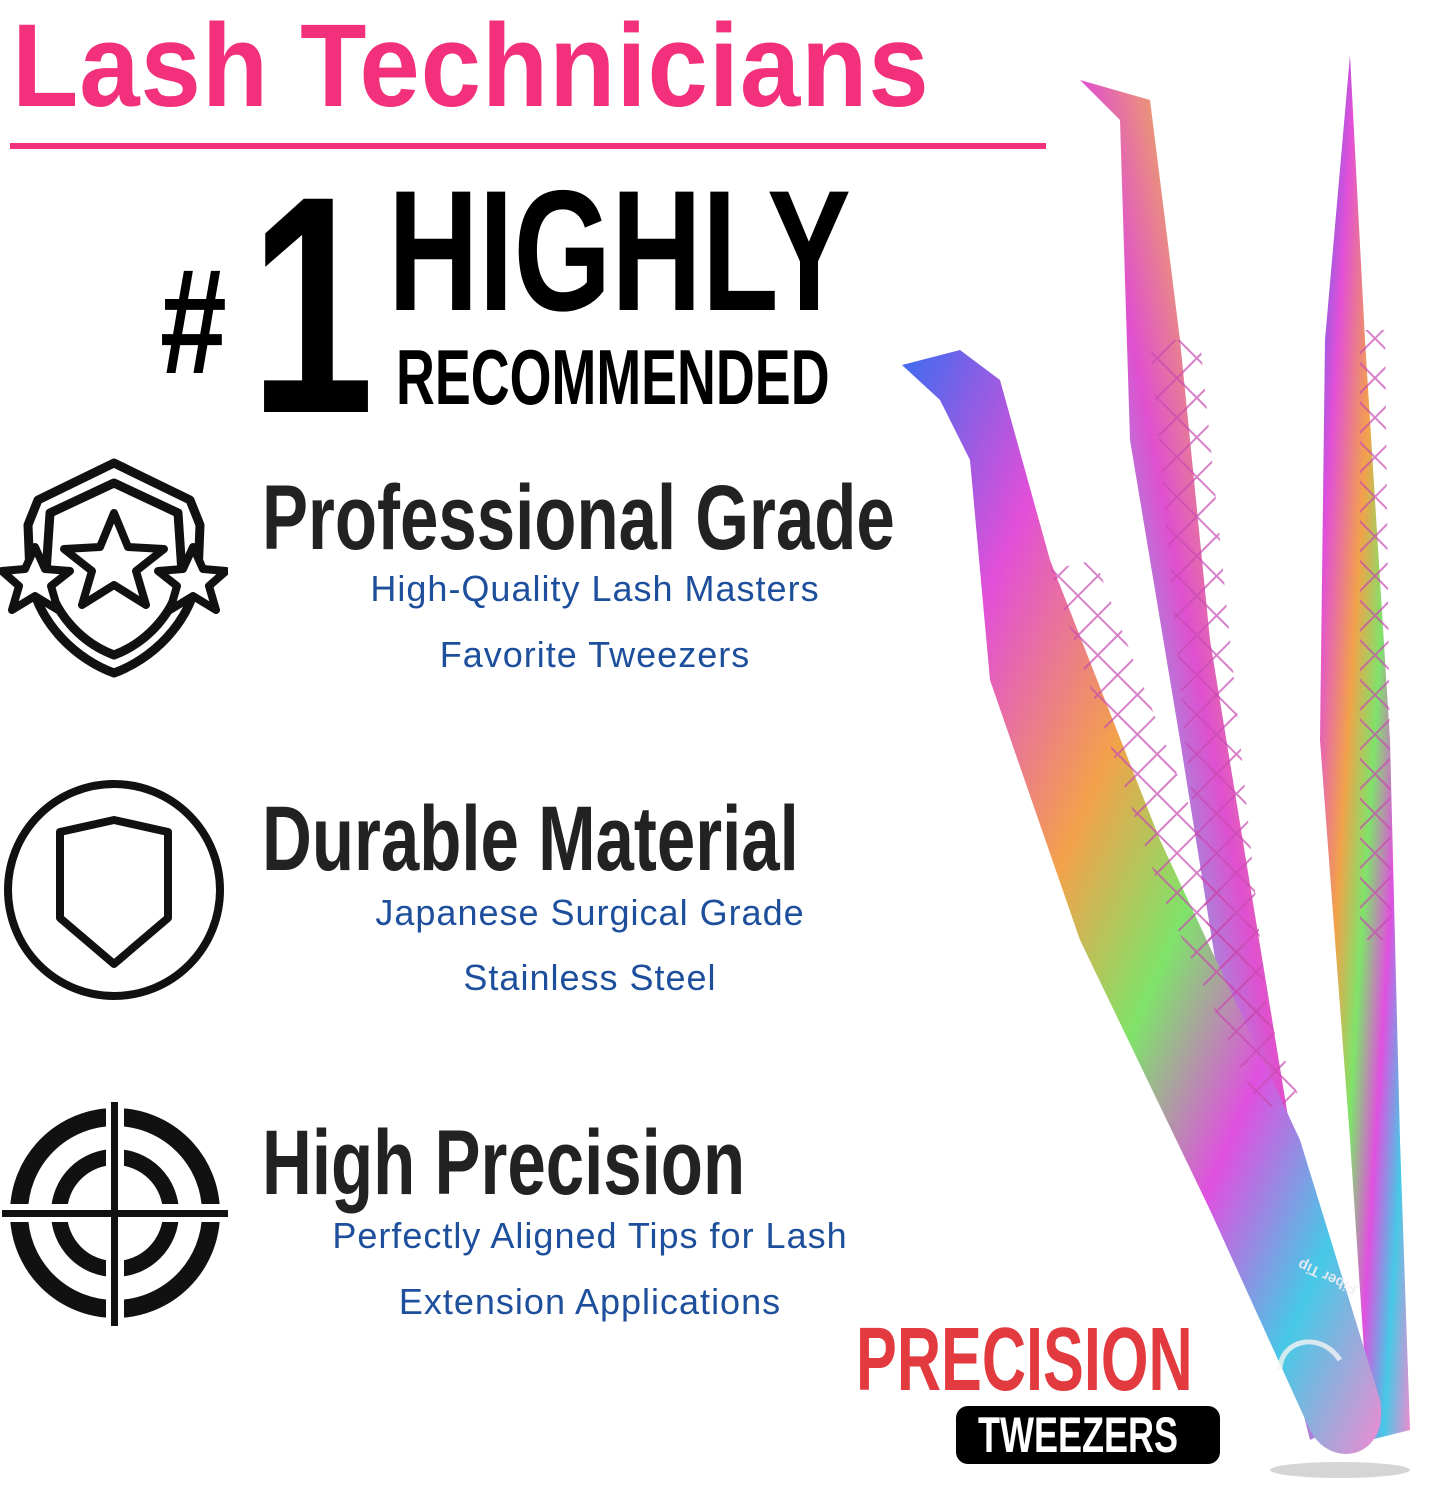  I want to click on title-underline, so click(528, 146).